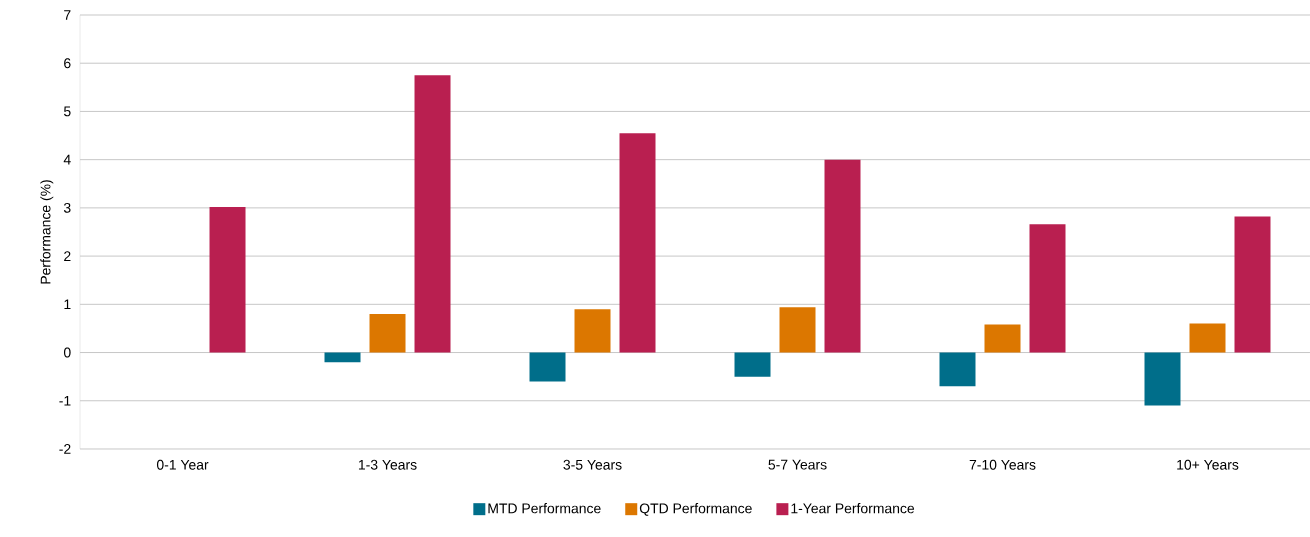 The image size is (1310, 537). I want to click on y-tick-label: 4, so click(67, 159).